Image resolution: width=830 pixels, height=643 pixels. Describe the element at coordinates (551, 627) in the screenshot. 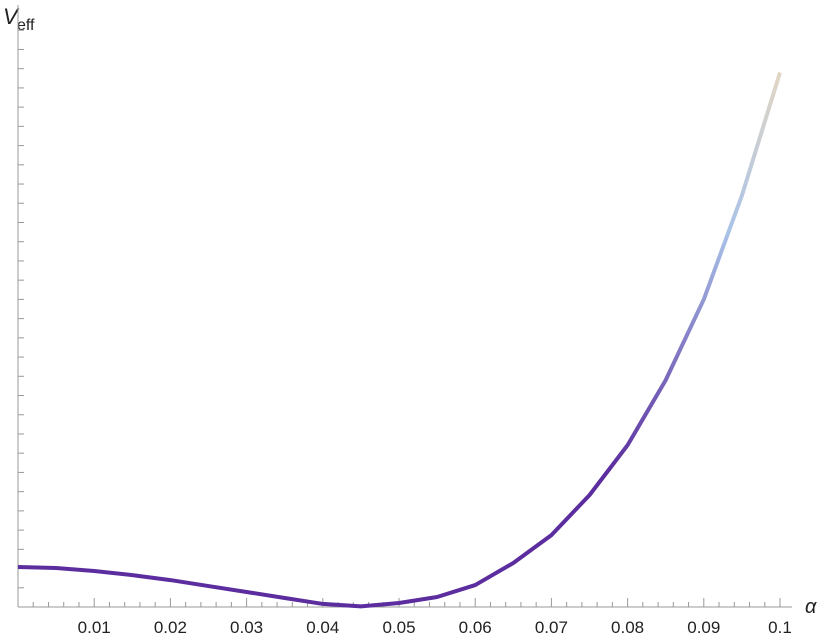

I see `x-tick-label: 0.07` at that location.